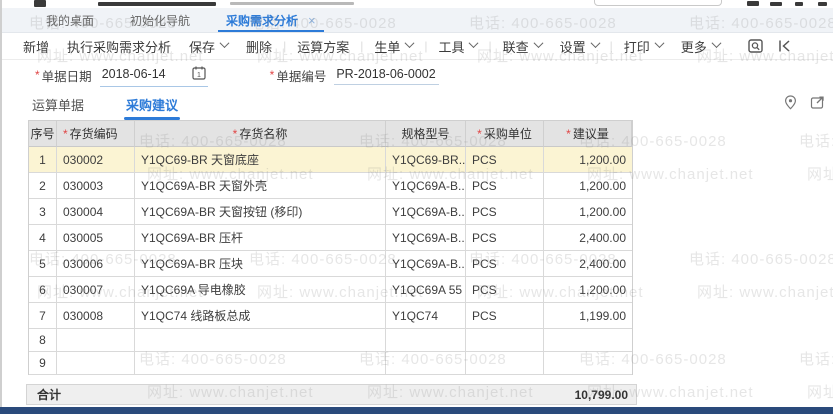 The image size is (833, 414). What do you see at coordinates (58, 105) in the screenshot?
I see `subtab-1: 运算单据` at bounding box center [58, 105].